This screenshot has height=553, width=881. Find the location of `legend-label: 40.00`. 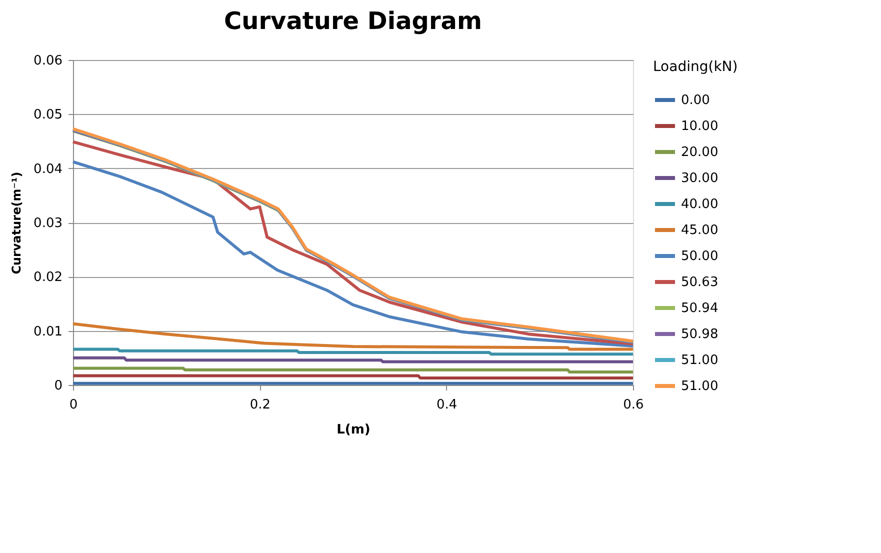

legend-label: 40.00 is located at coordinates (699, 204).